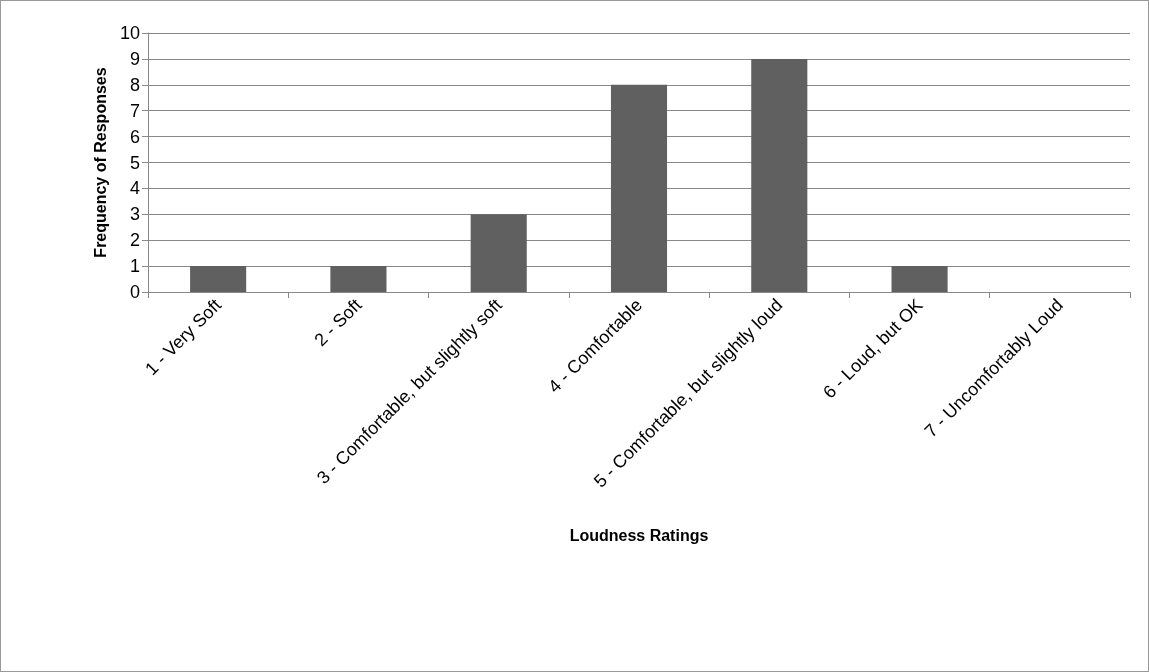 This screenshot has height=672, width=1149. What do you see at coordinates (134, 162) in the screenshot?
I see `y-tick-label: 5` at bounding box center [134, 162].